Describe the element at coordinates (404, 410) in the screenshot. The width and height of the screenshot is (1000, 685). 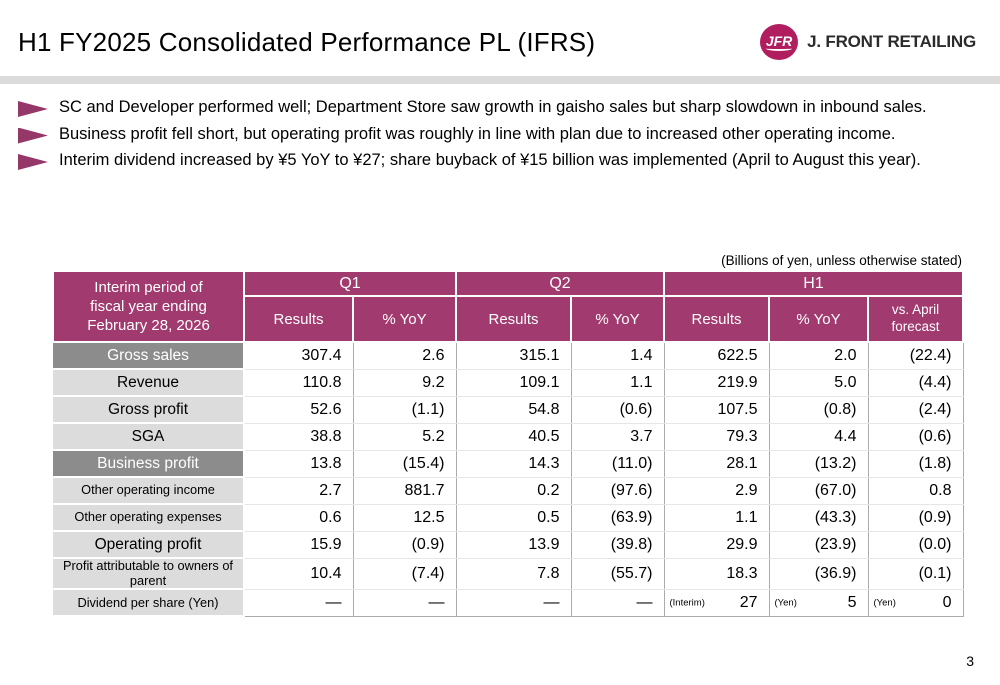
I see `data-cell: (1.1)` at that location.